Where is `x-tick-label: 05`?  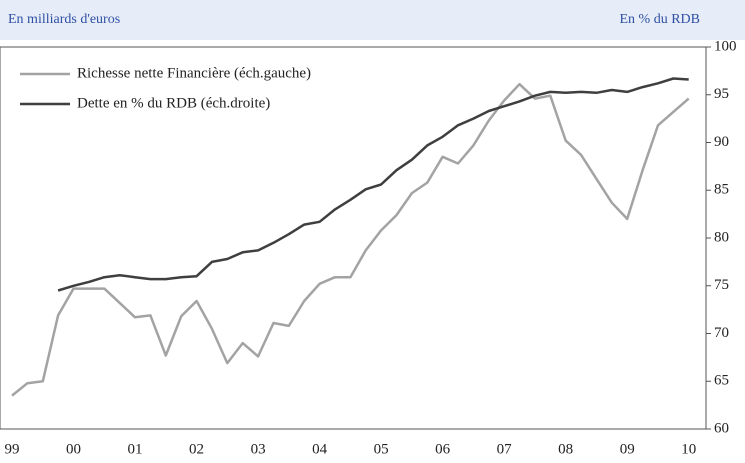 x-tick-label: 05 is located at coordinates (381, 449).